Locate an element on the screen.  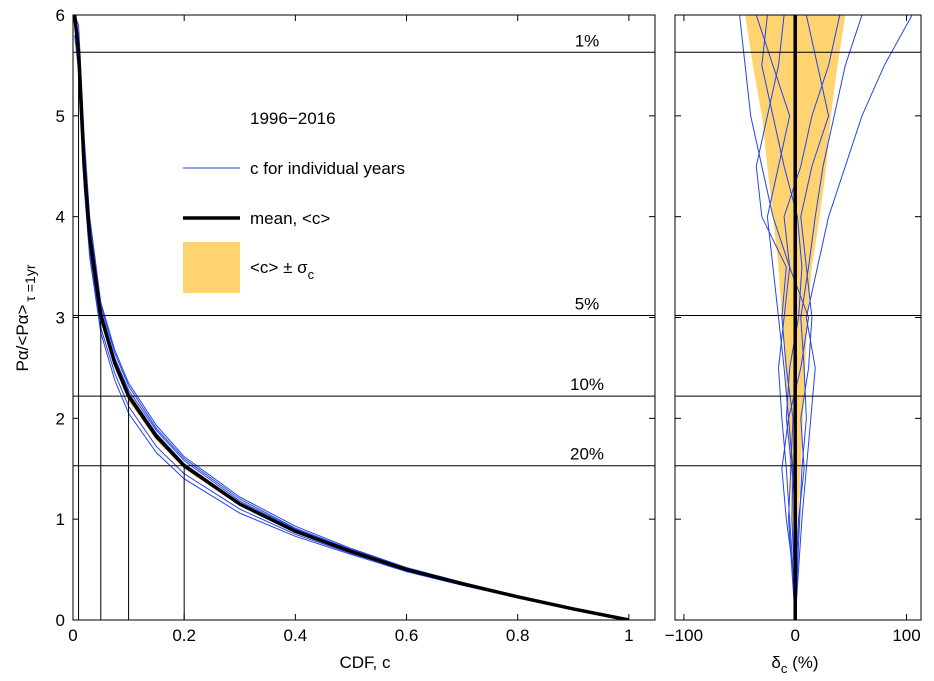
x-tick-label: 0.8 is located at coordinates (518, 635).